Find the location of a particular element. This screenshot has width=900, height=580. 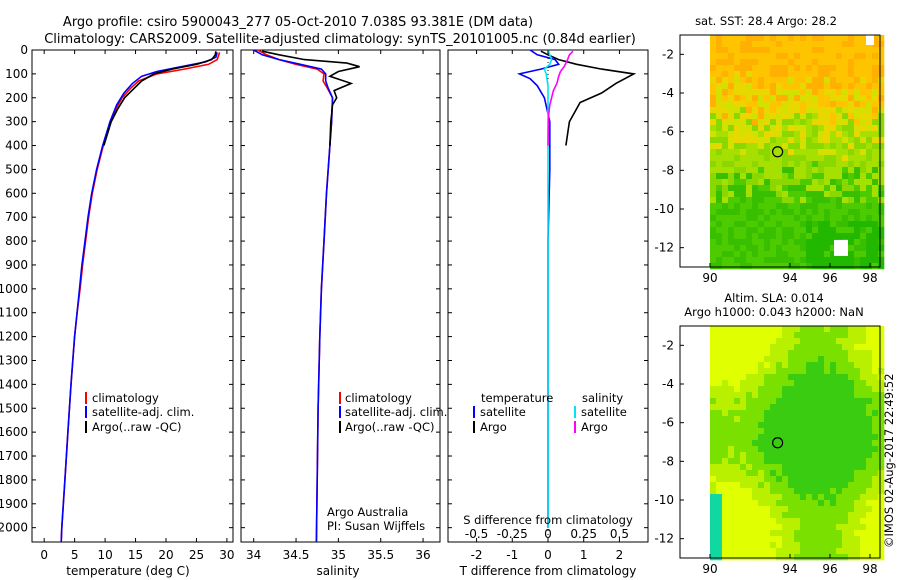

series-line-argo-raw-qc- is located at coordinates (160, 98).